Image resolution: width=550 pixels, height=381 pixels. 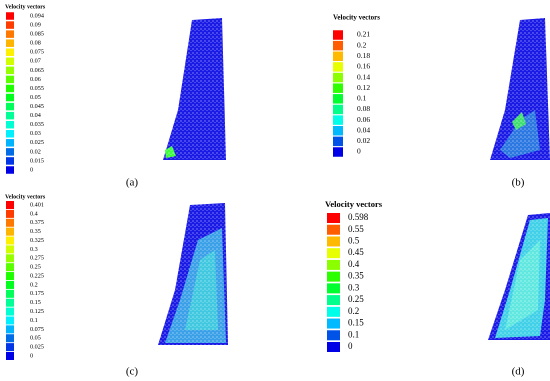 I want to click on legend-label: 0.598, so click(x=358, y=217).